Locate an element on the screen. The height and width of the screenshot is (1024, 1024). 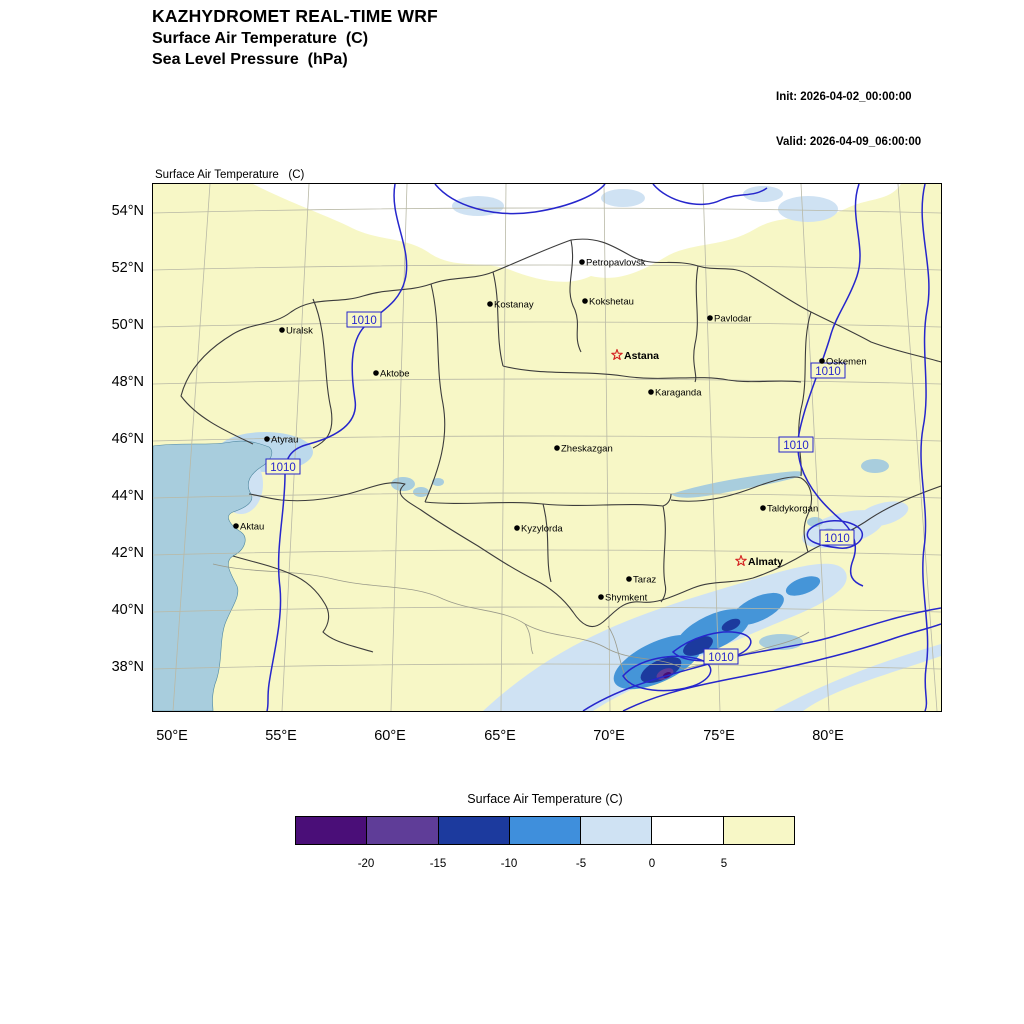
city-kostanay: Kostanay is located at coordinates (510, 305).